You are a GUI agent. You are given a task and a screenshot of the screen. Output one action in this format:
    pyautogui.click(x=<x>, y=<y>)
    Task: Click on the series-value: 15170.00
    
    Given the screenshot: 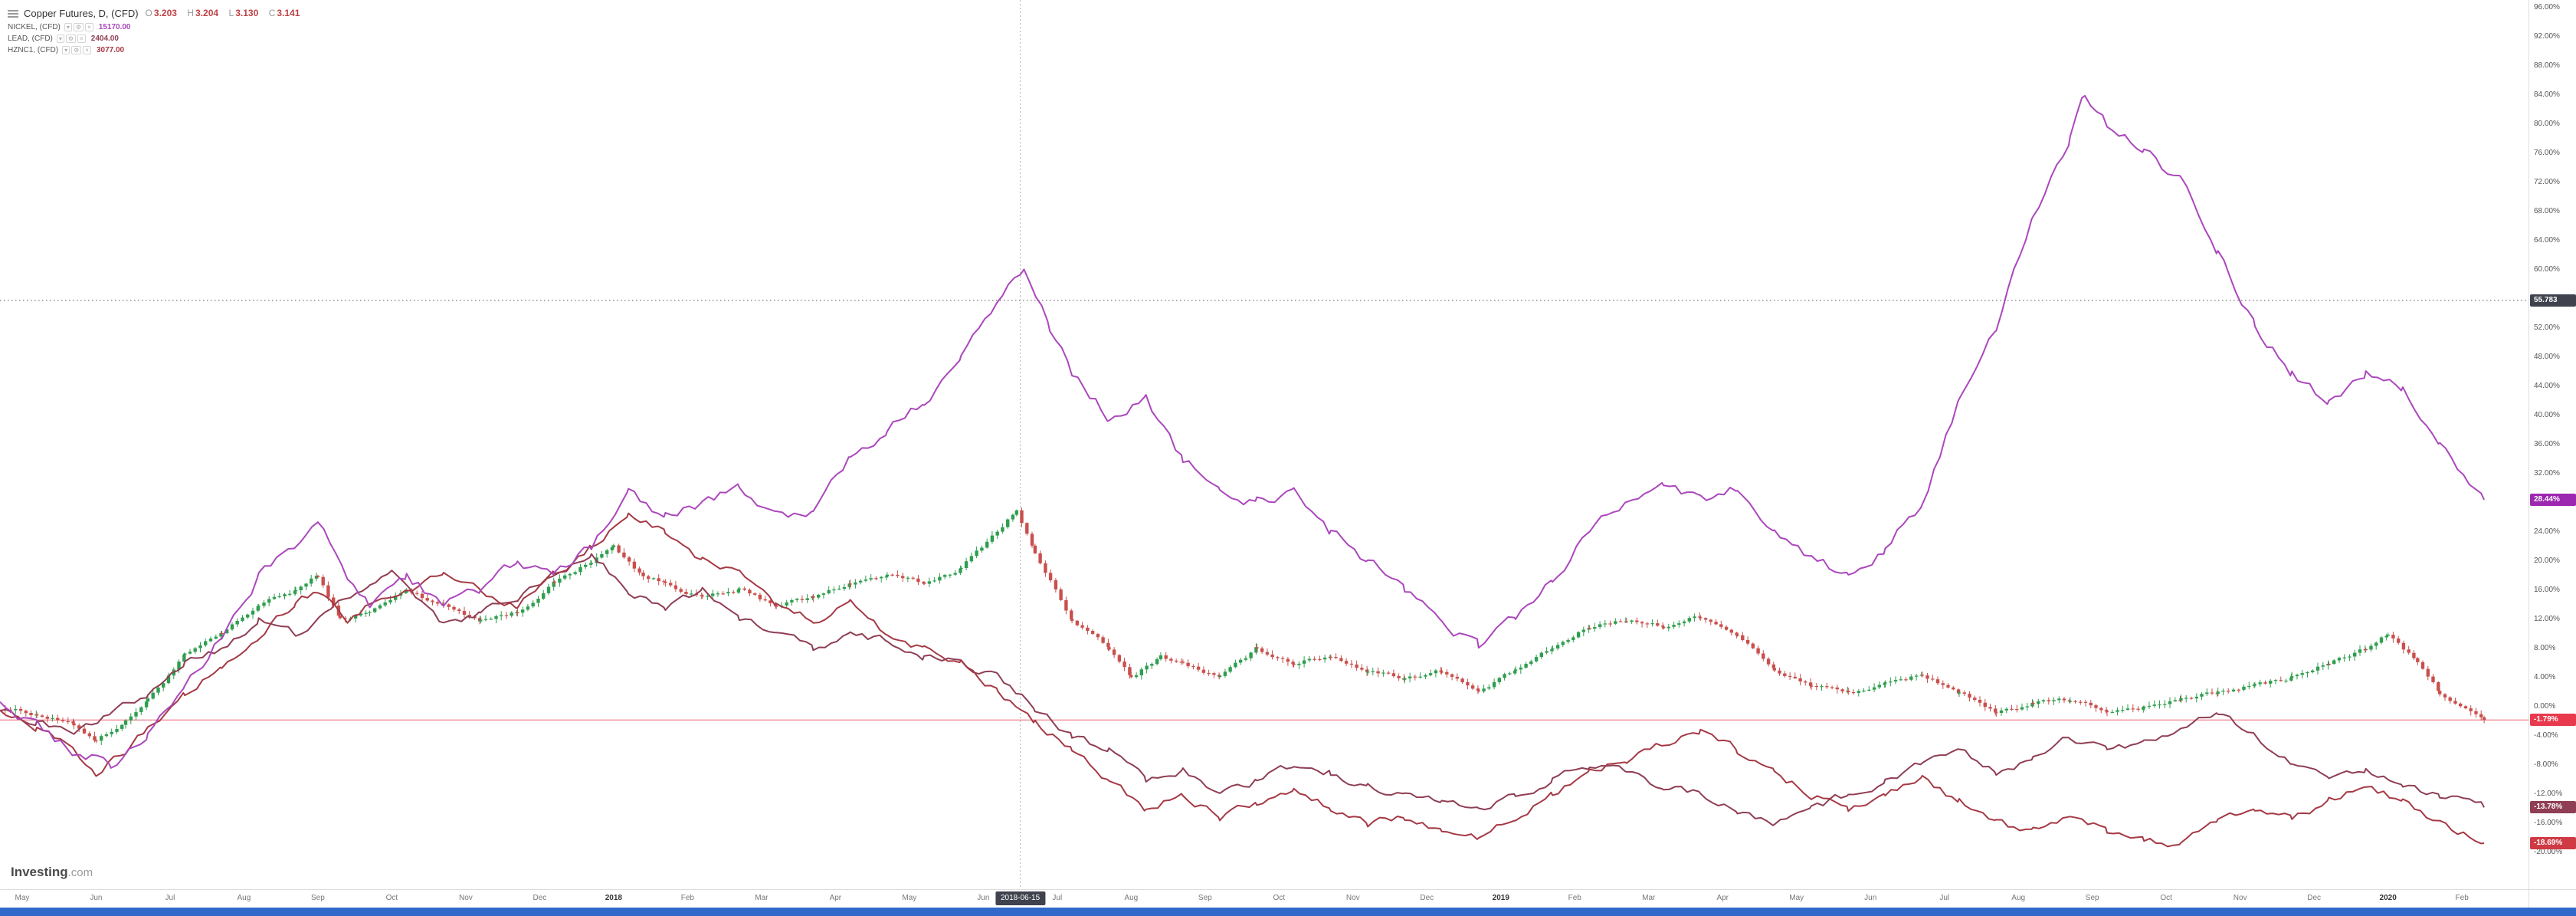 What is the action you would take?
    pyautogui.click(x=115, y=27)
    